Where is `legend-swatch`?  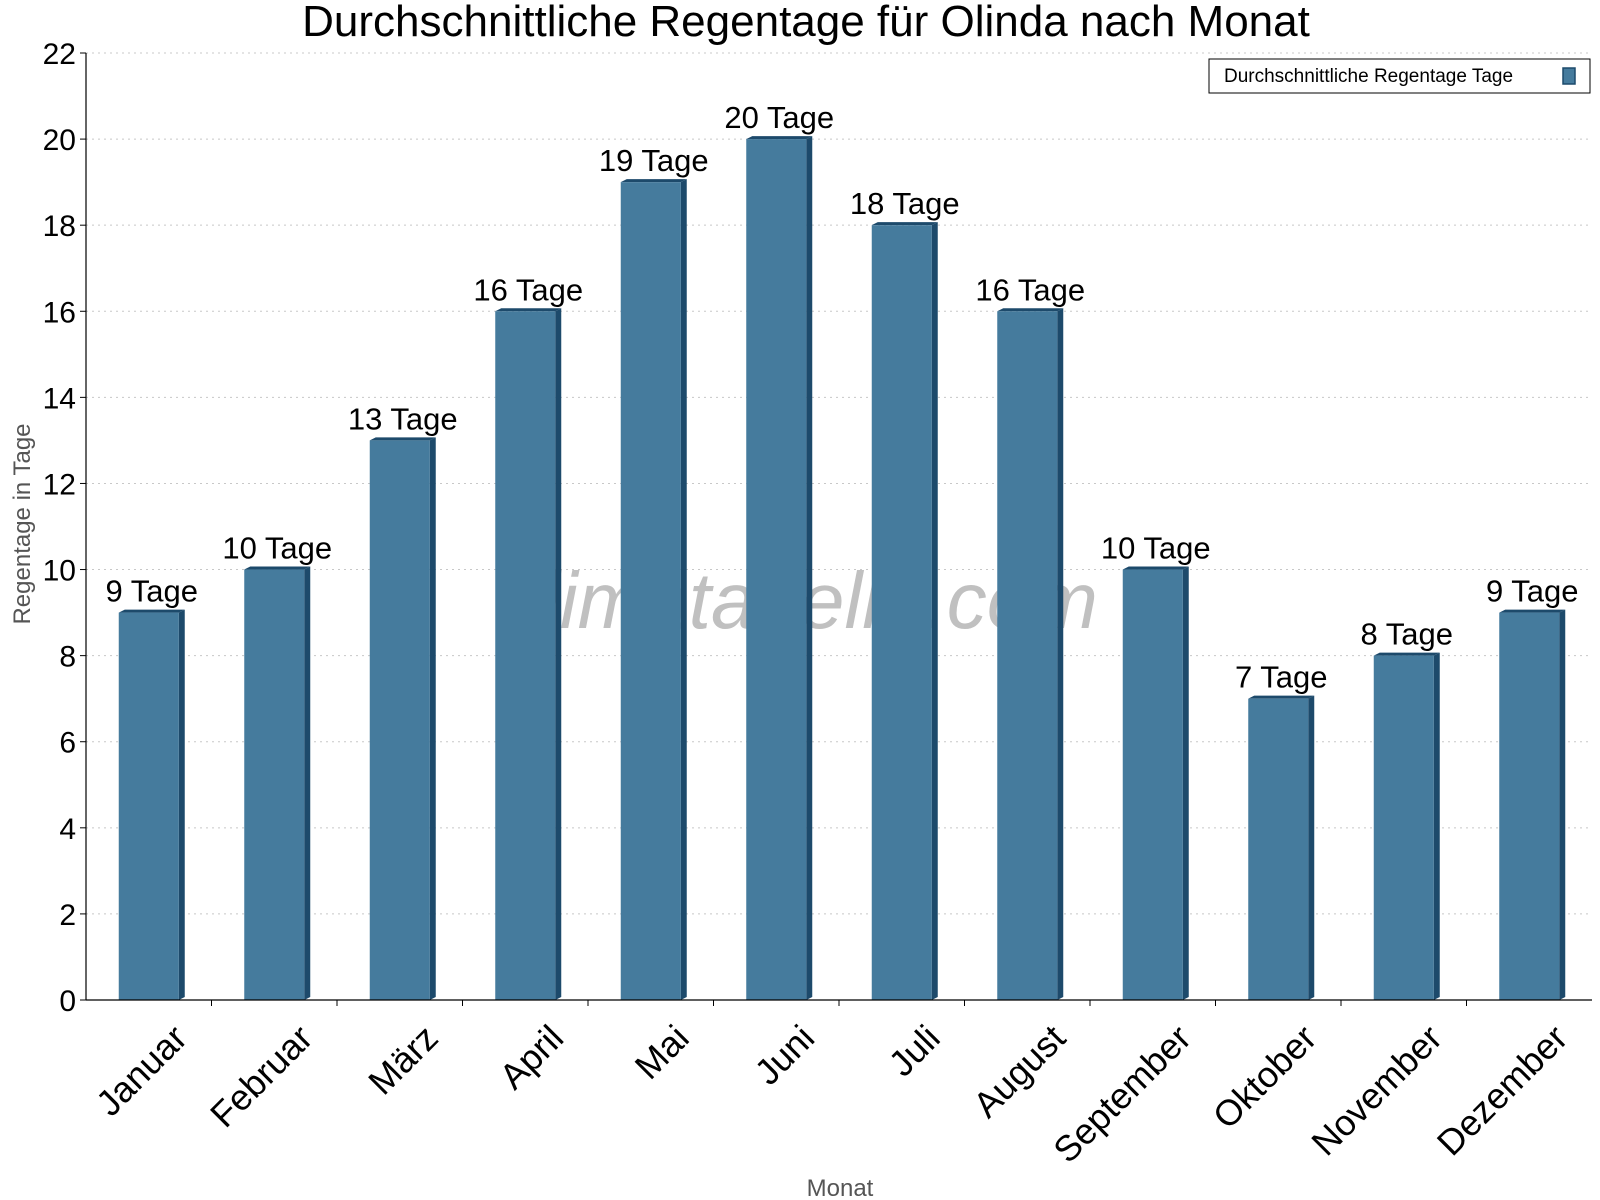
legend-swatch is located at coordinates (1569, 76).